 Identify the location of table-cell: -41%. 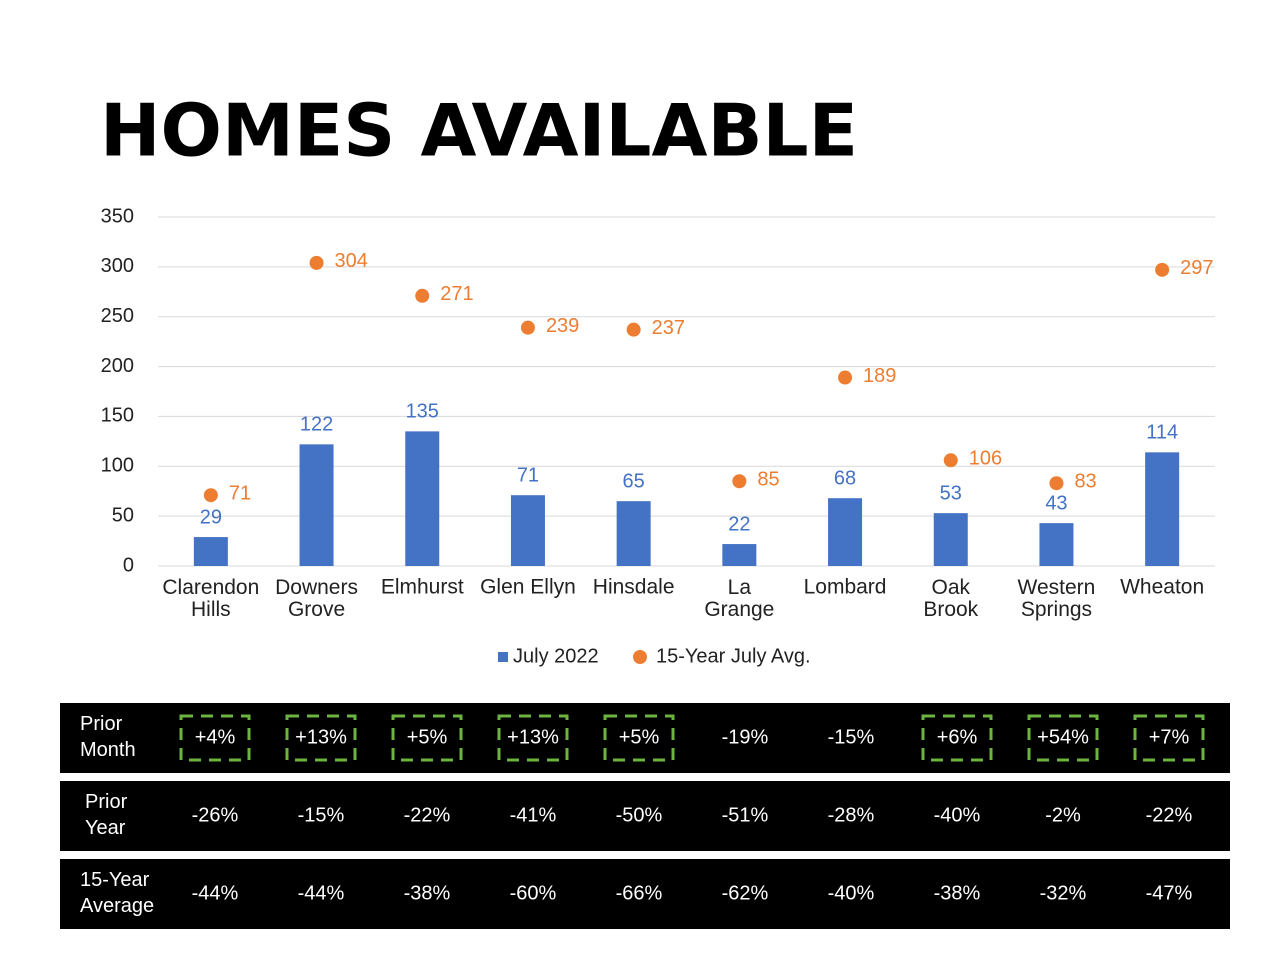
(533, 815).